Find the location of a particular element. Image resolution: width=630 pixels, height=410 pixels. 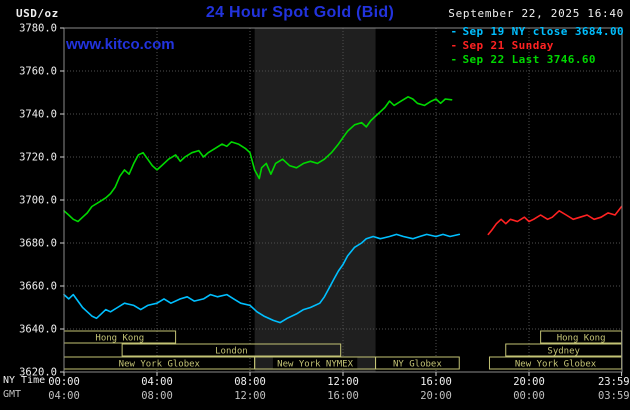

session-label: Sydney is located at coordinates (563, 352).